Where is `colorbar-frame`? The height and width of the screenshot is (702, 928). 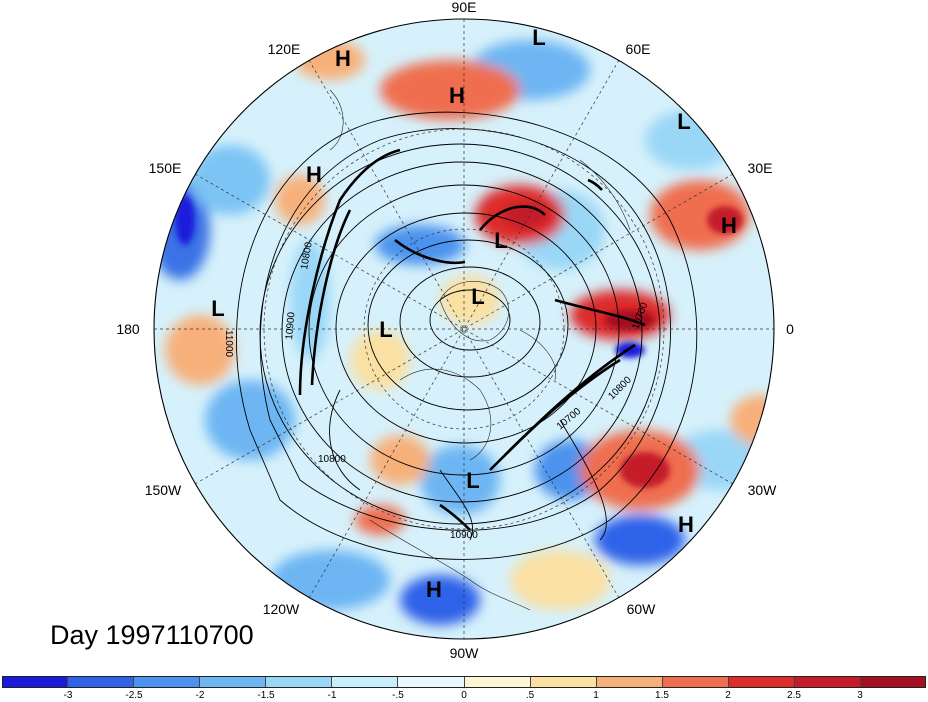
colorbar-frame is located at coordinates (464, 682).